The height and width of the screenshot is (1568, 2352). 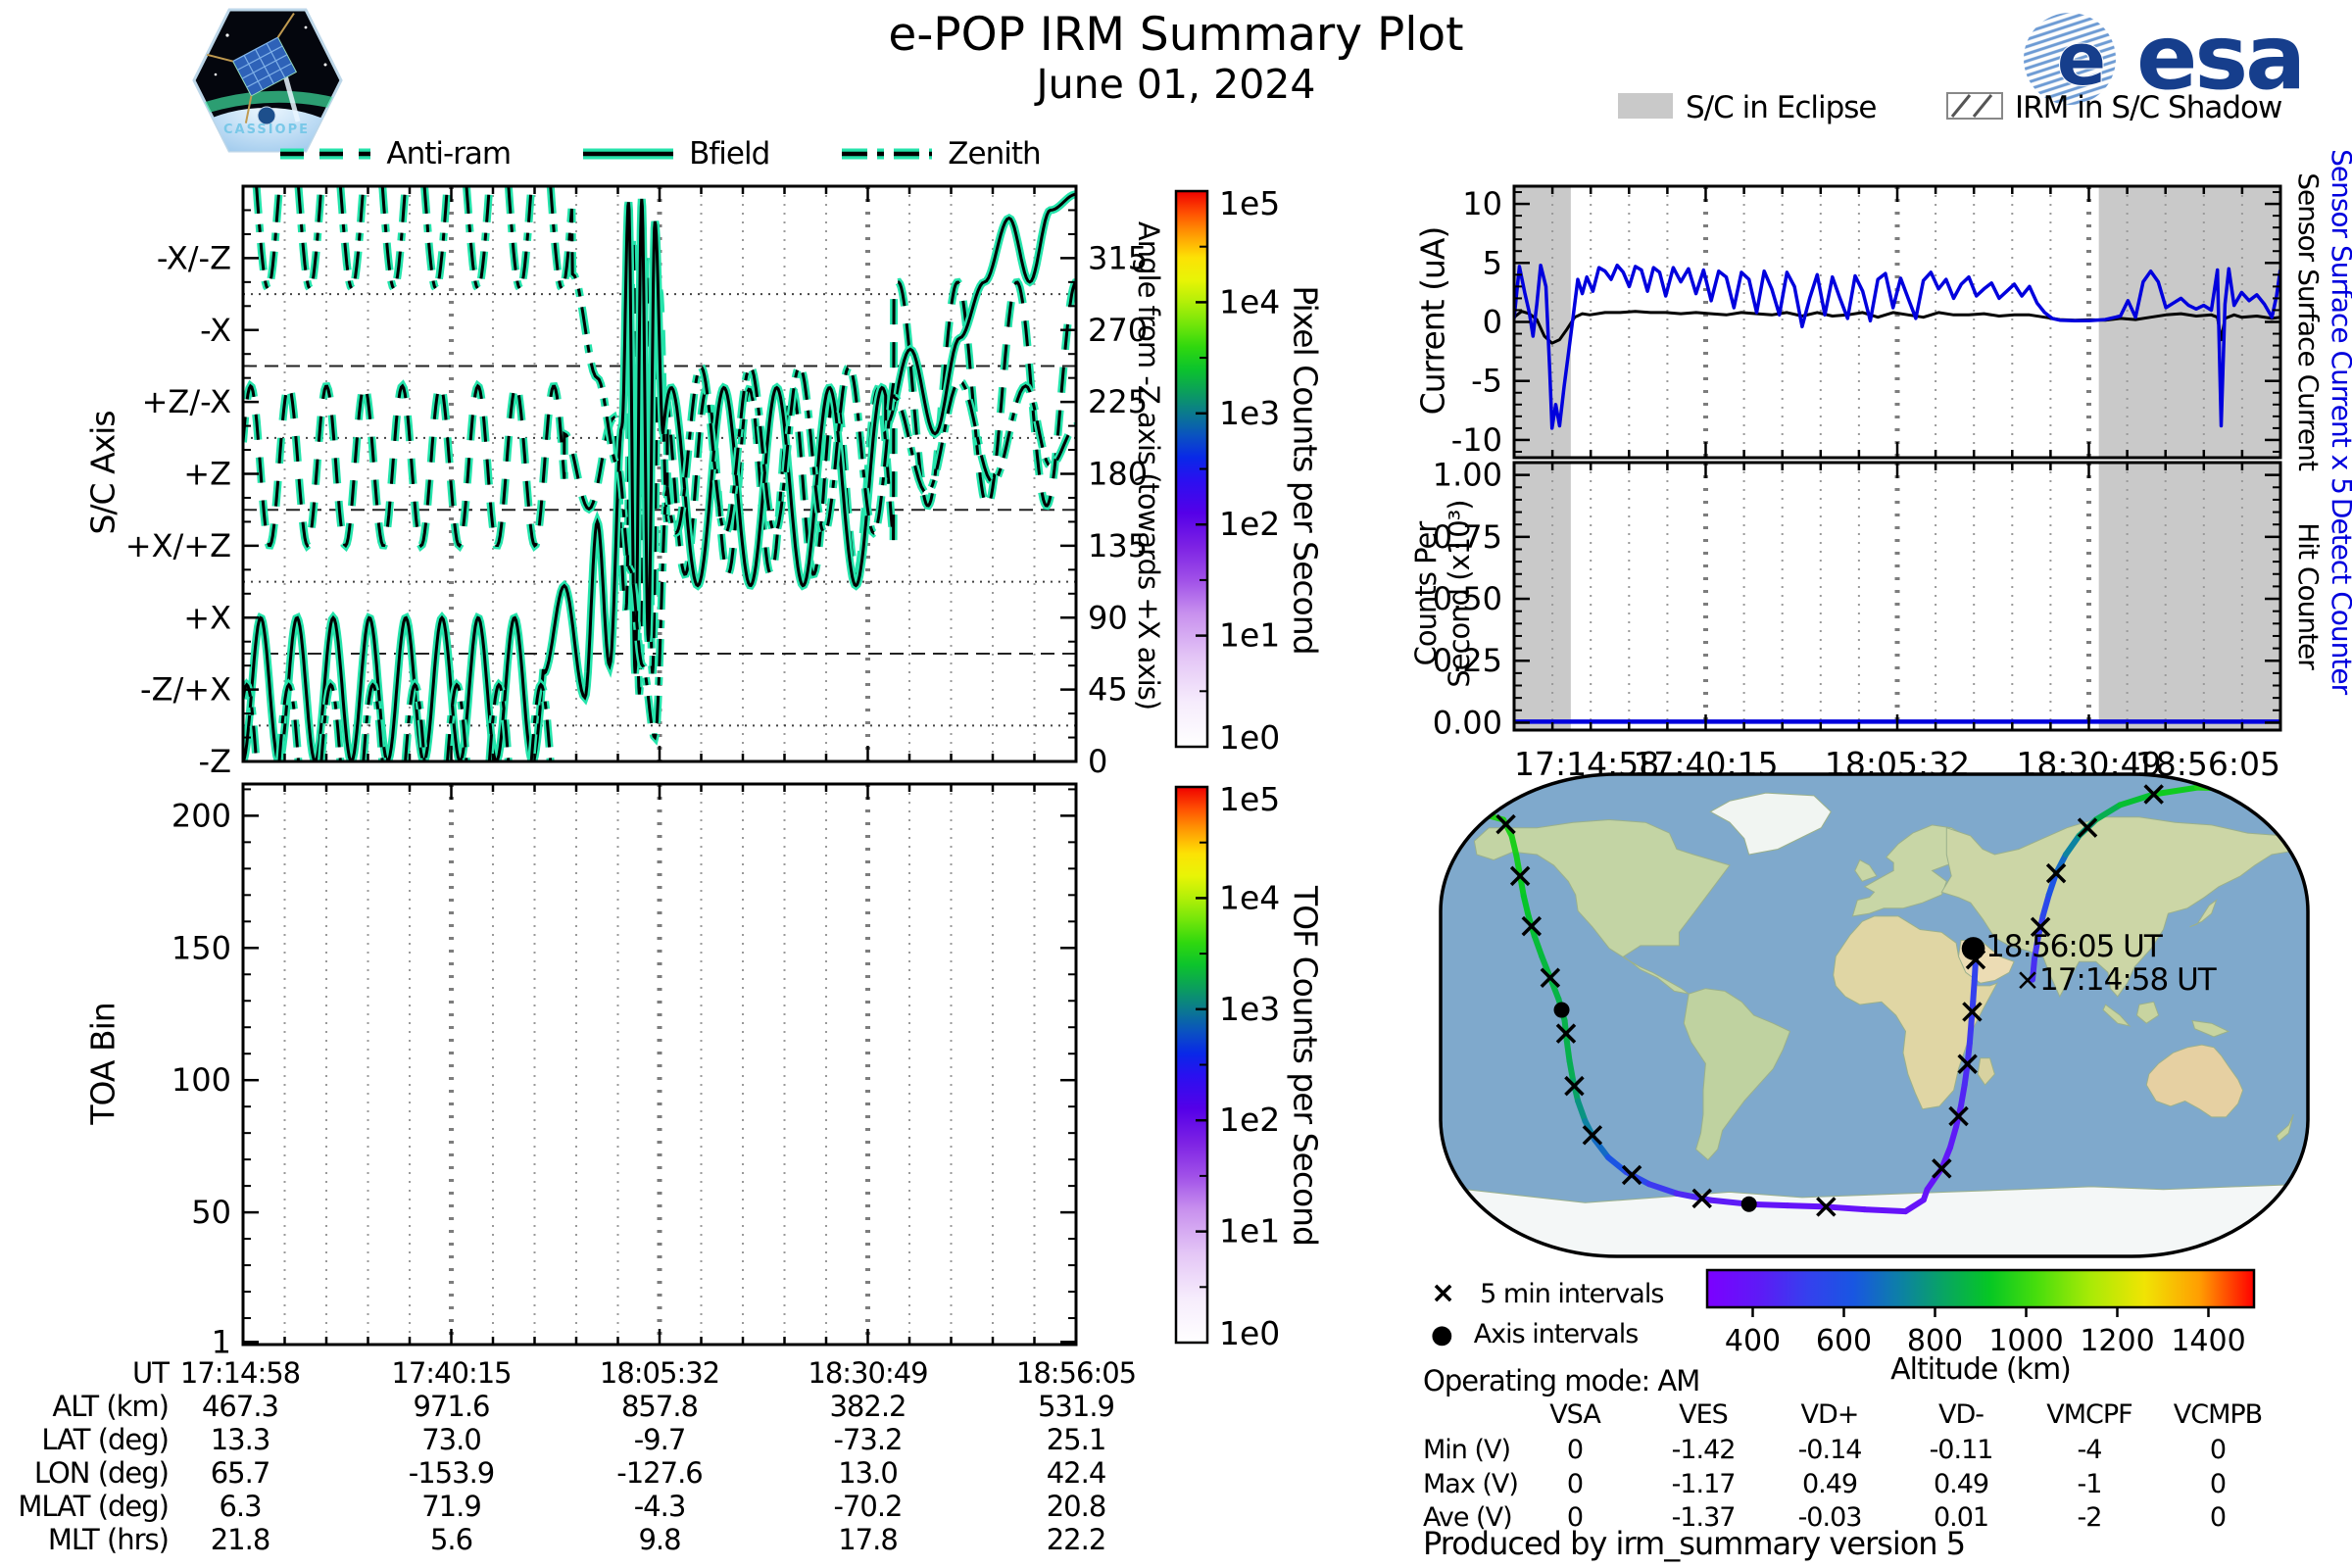 I want to click on svg-text: 1e1, so click(x=1249, y=1231).